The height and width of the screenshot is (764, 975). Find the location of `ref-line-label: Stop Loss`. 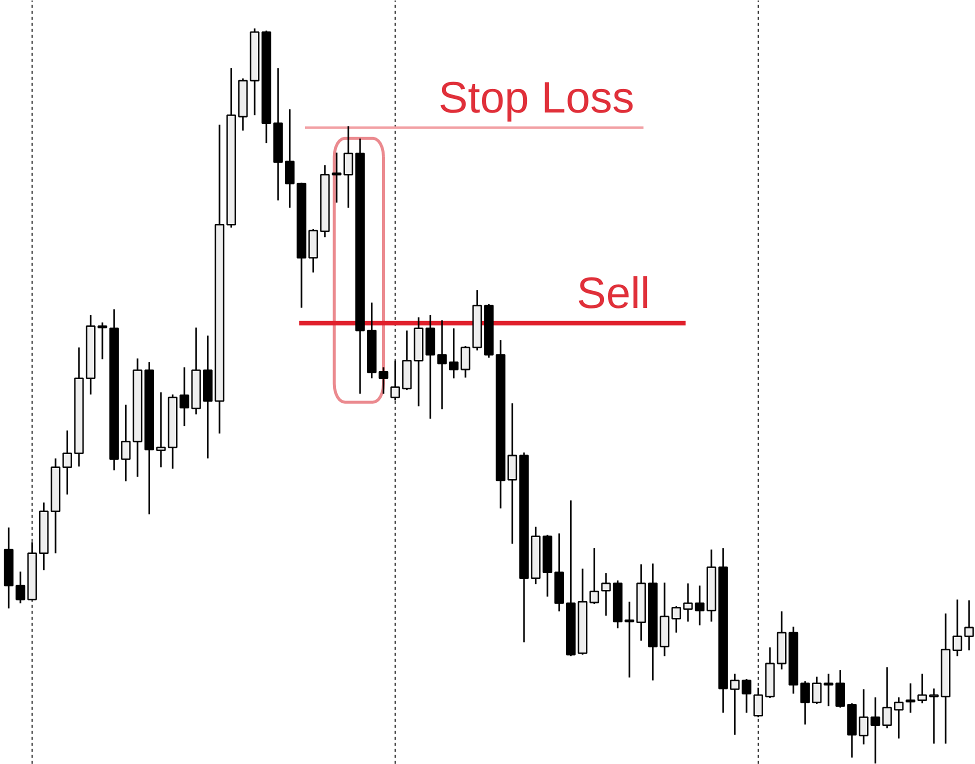

ref-line-label: Stop Loss is located at coordinates (536, 98).